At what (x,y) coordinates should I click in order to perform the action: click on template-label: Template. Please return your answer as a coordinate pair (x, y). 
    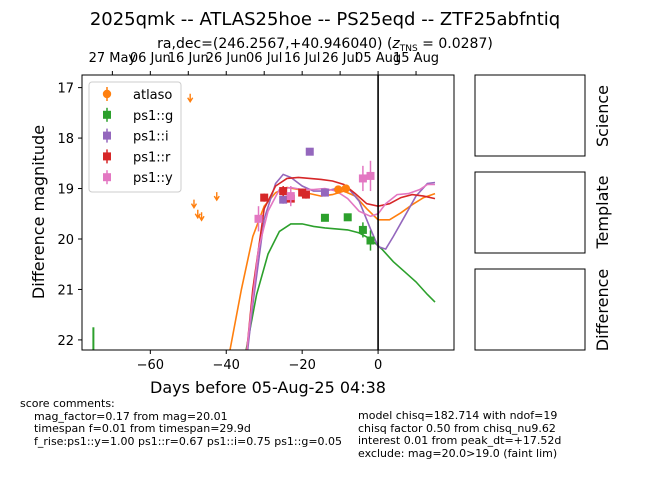
    Looking at the image, I should click on (602, 212).